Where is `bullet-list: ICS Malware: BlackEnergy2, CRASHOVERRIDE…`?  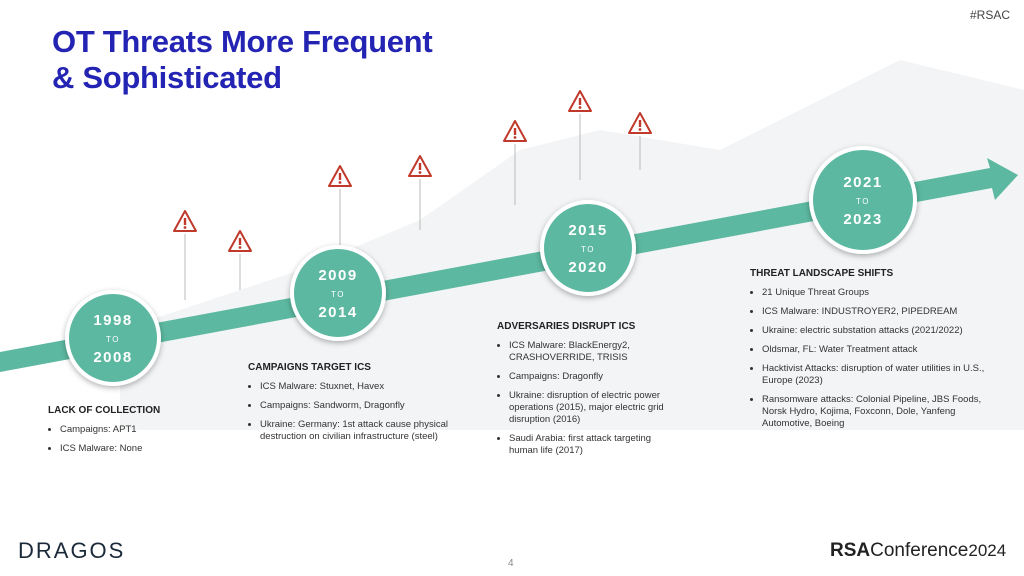
bullet-list: ICS Malware: BlackEnergy2, CRASHOVERRIDE… is located at coordinates (589, 398).